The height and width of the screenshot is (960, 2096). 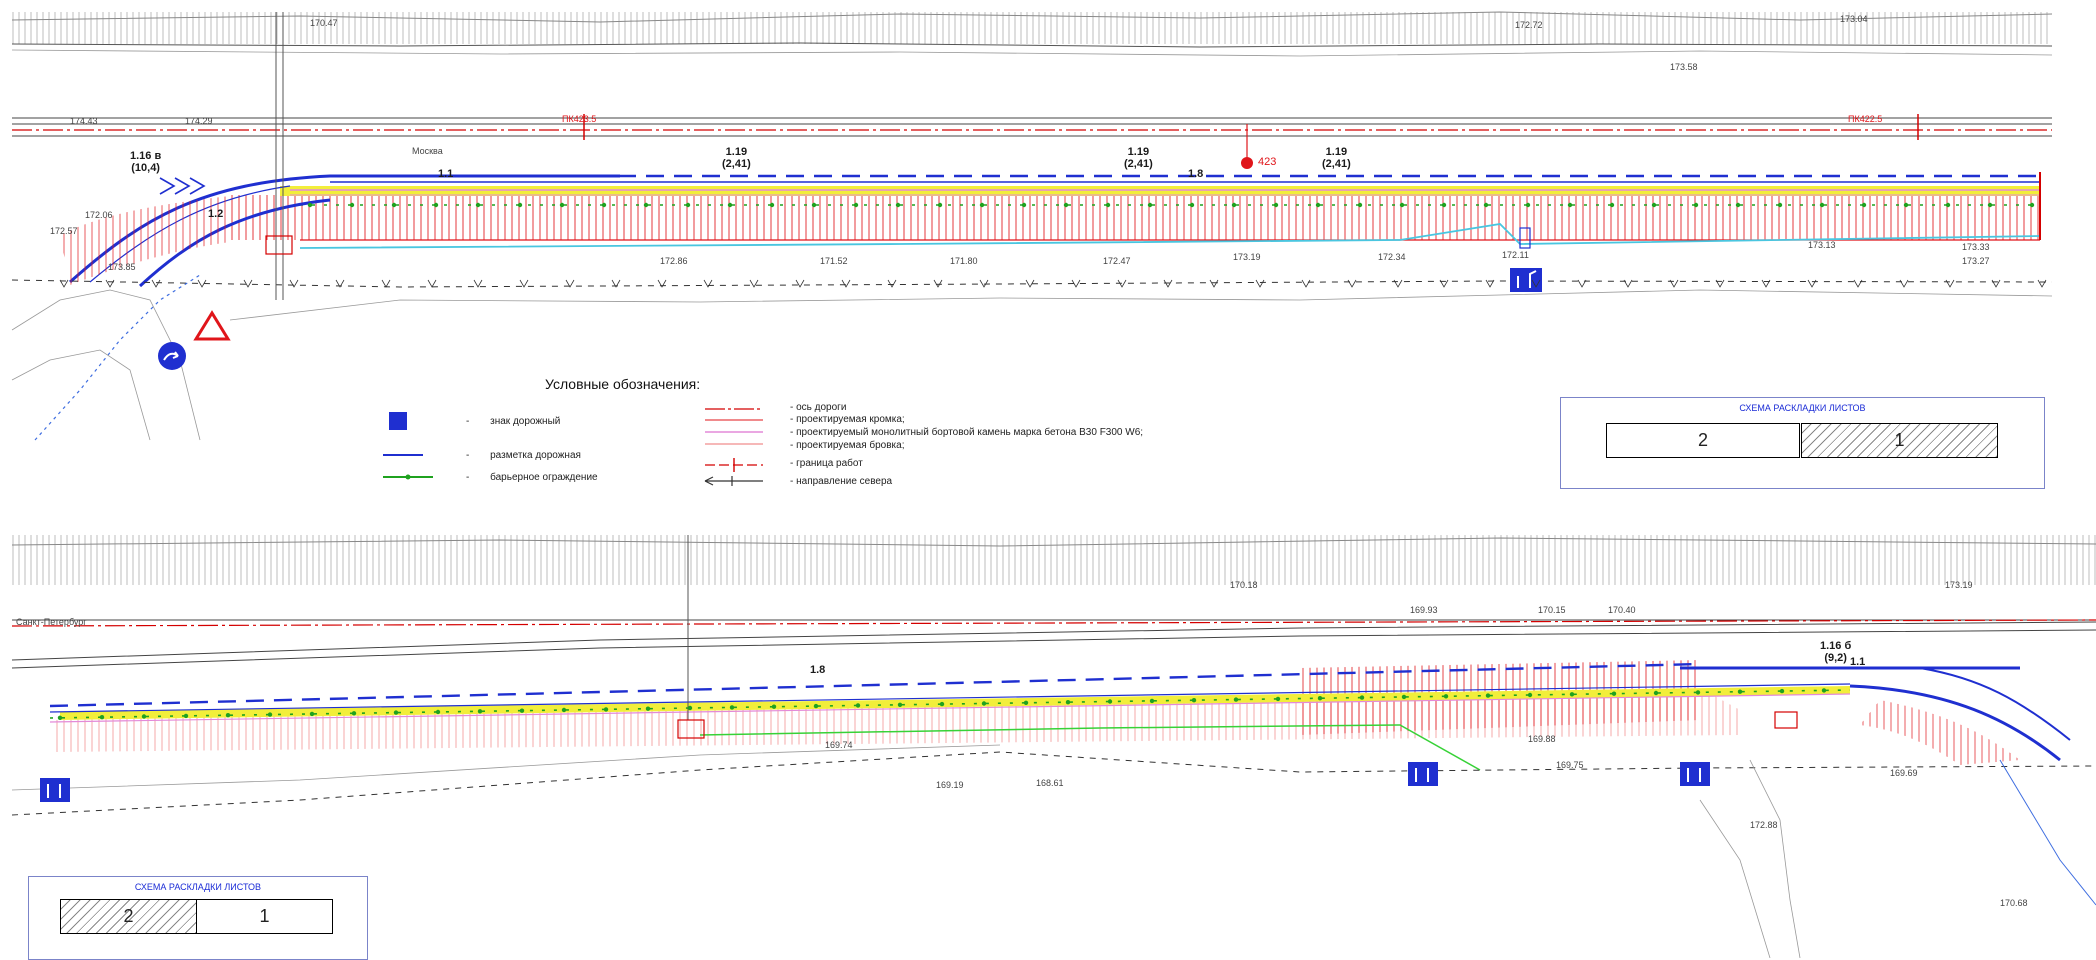 I want to click on legend-dash: -, so click(x=468, y=455).